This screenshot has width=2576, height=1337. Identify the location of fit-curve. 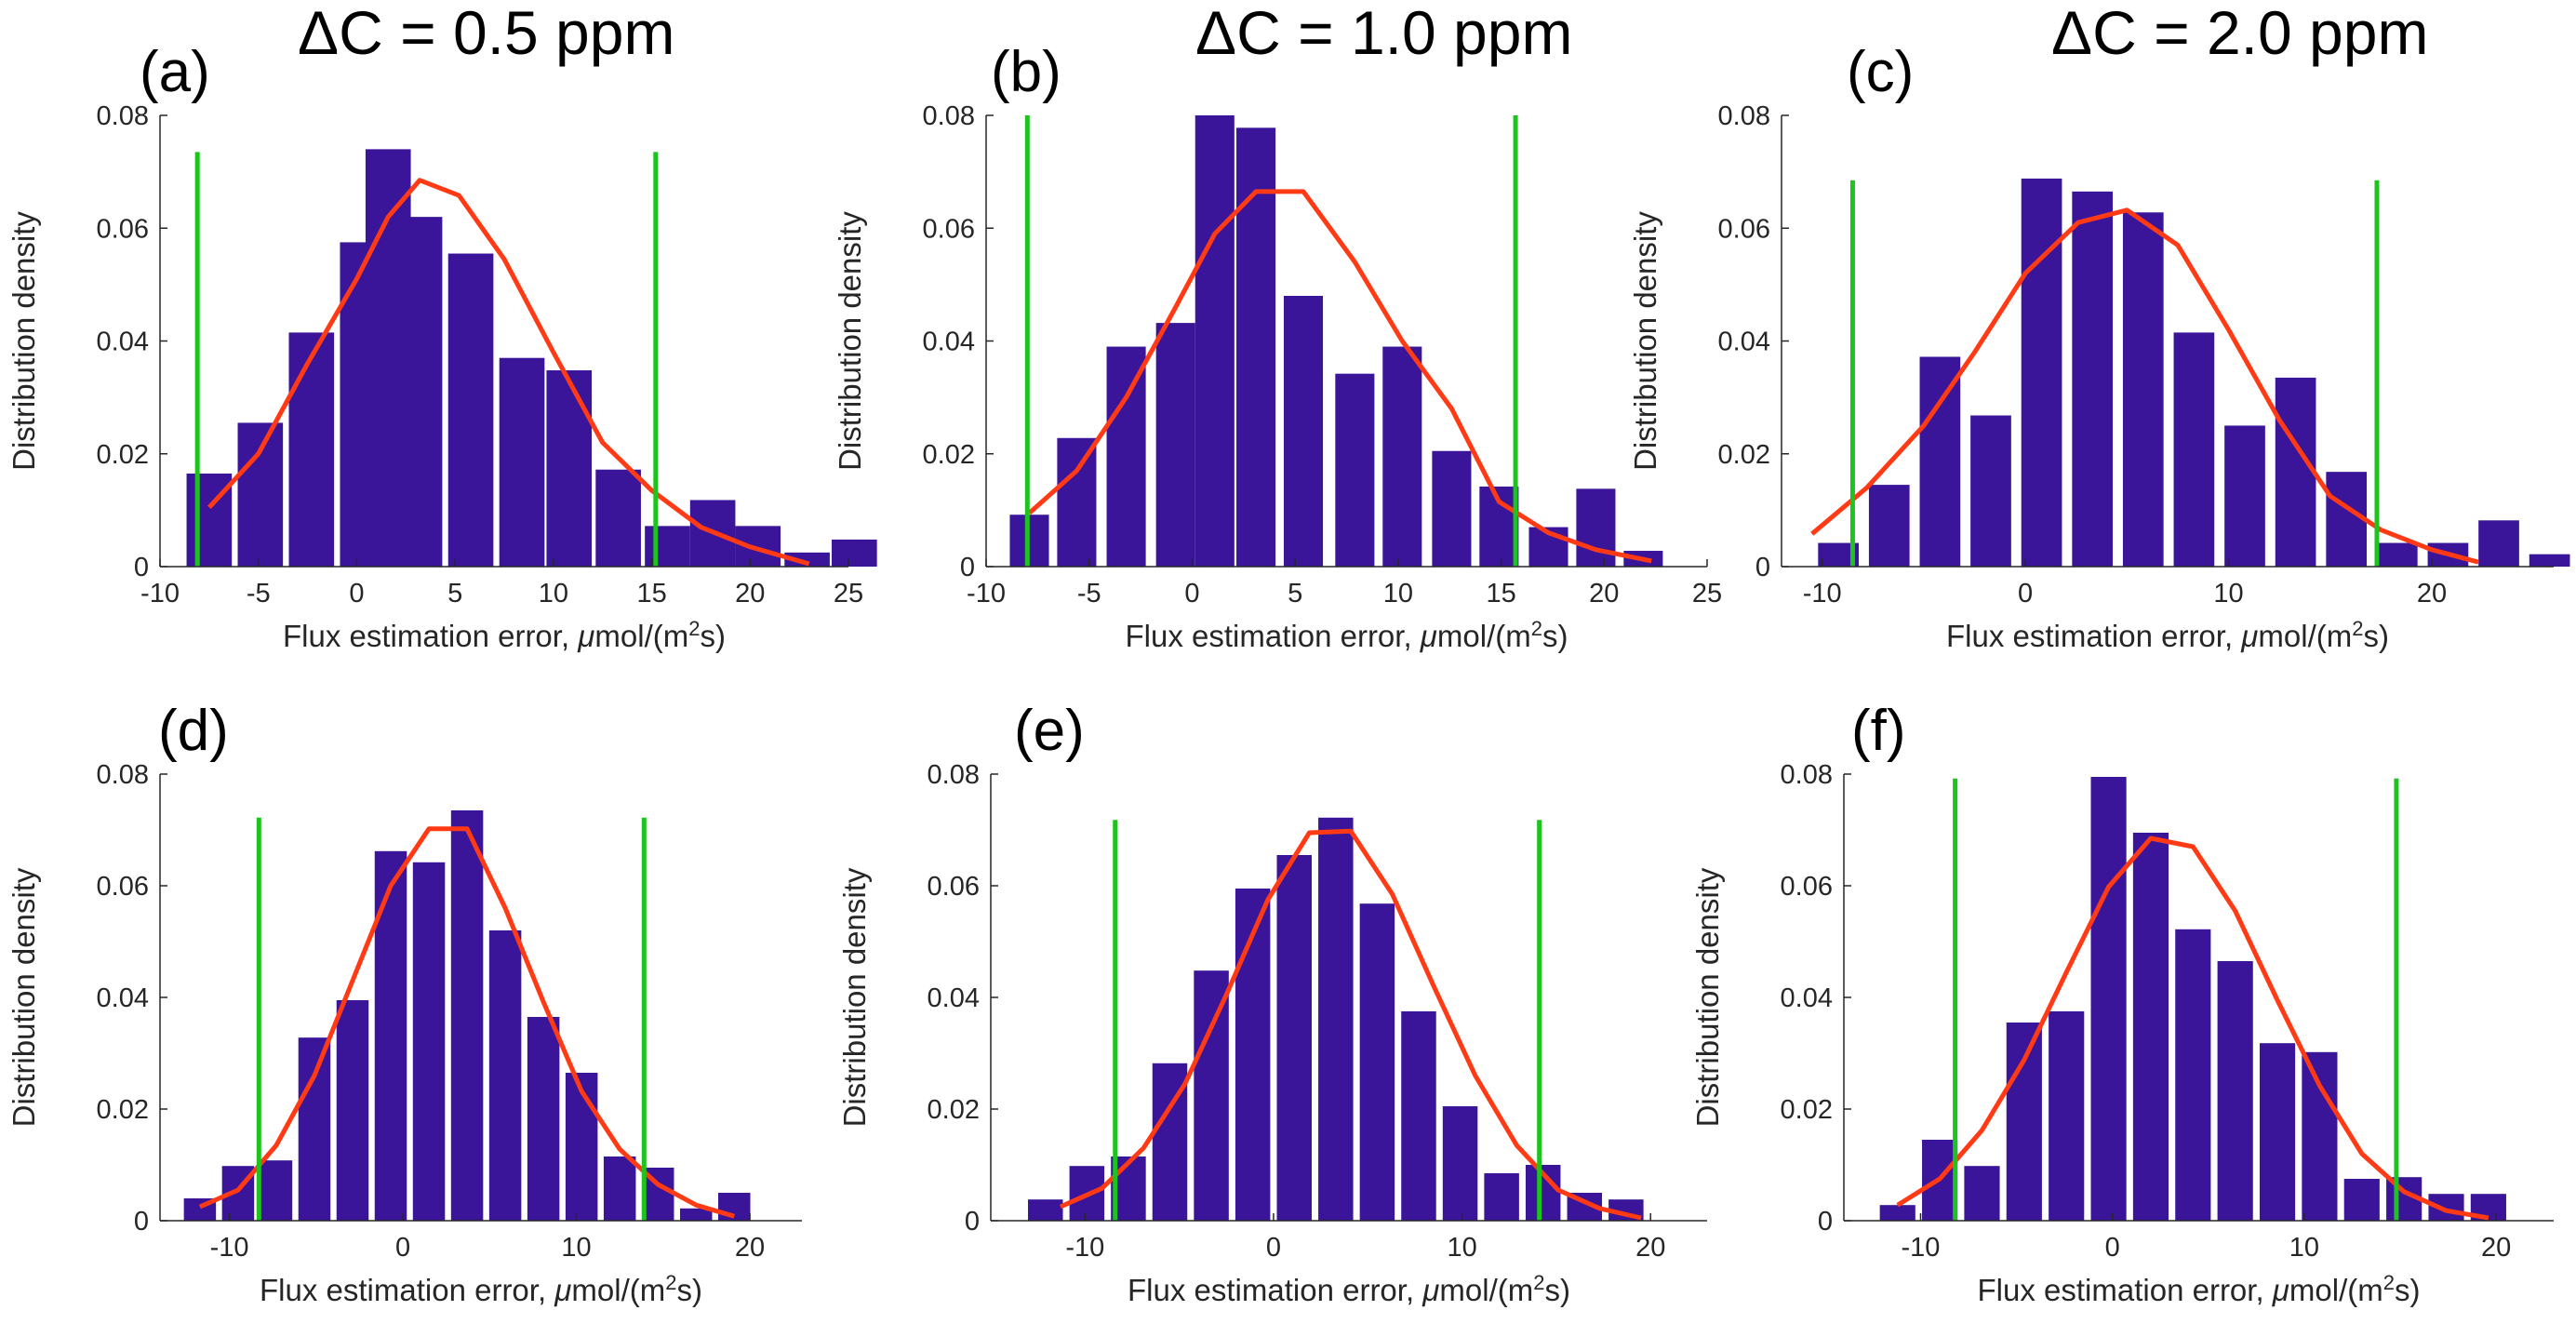
(1350, 1024).